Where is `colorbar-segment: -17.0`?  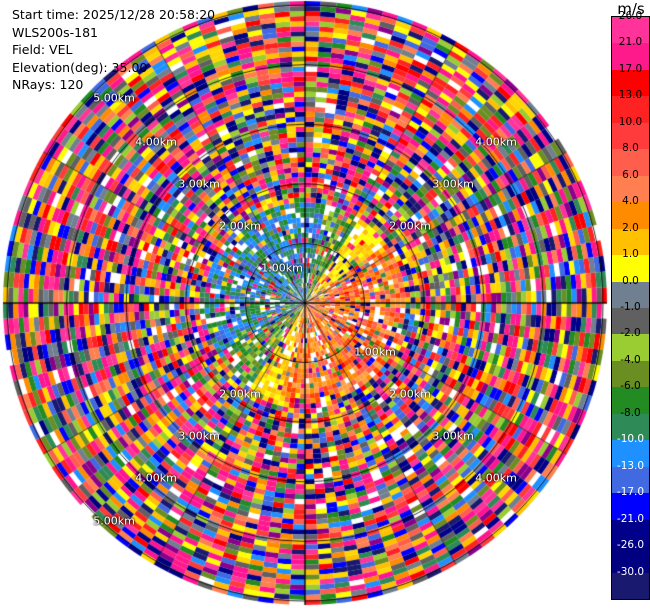 colorbar-segment: -17.0 is located at coordinates (630, 503).